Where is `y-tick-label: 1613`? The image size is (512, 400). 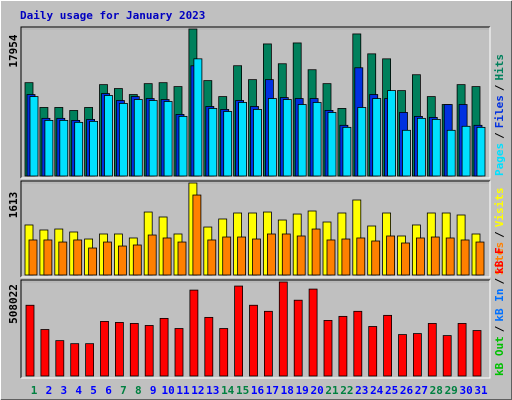 y-tick-label: 1613 is located at coordinates (13, 205).